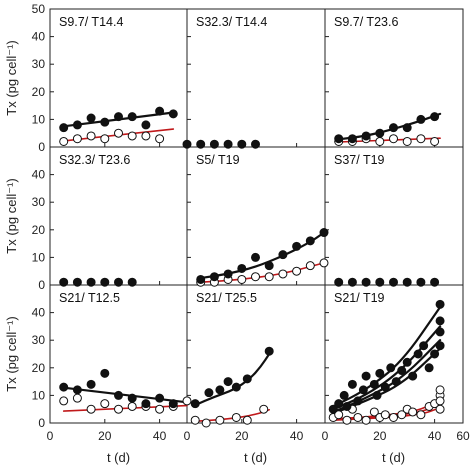  Describe the element at coordinates (94, 160) in the screenshot. I see `panel-label: S32.3/ T23.6` at that location.